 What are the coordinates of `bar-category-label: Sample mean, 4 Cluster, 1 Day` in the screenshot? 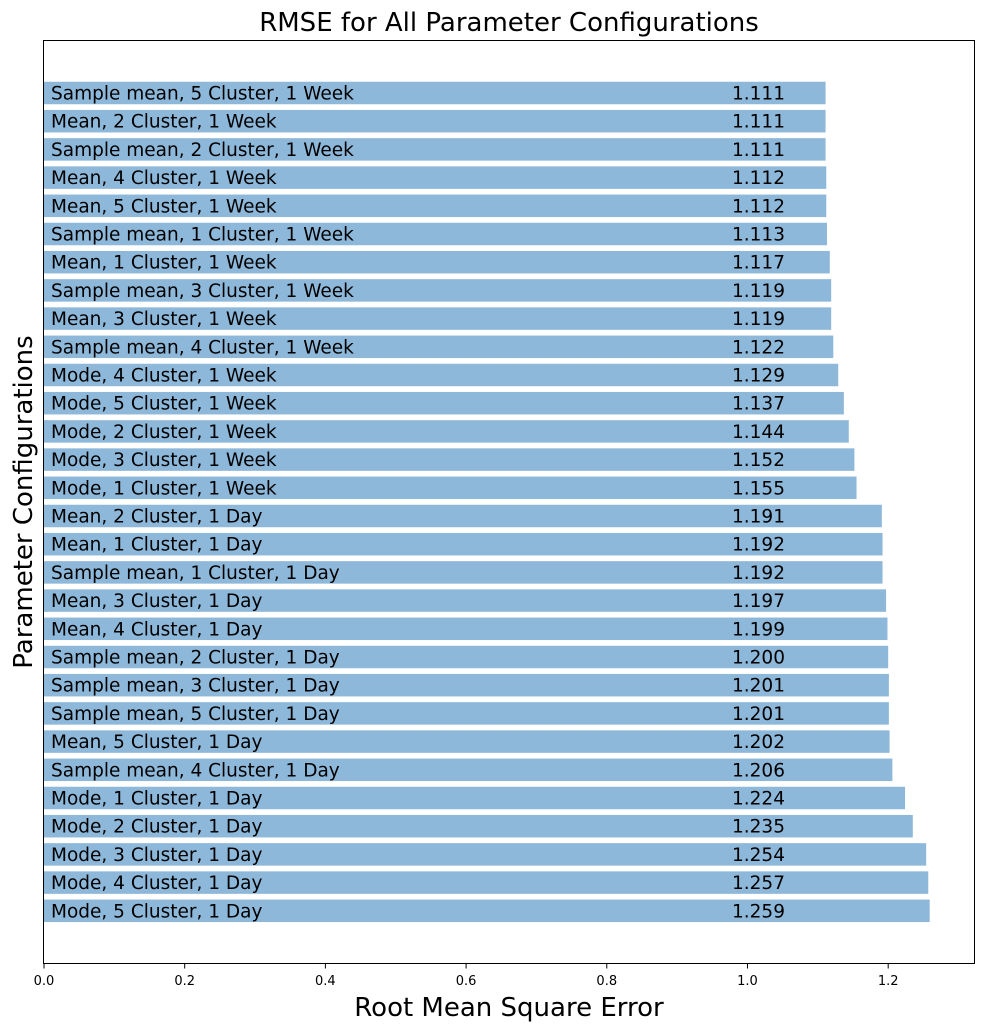 It's located at (195, 770).